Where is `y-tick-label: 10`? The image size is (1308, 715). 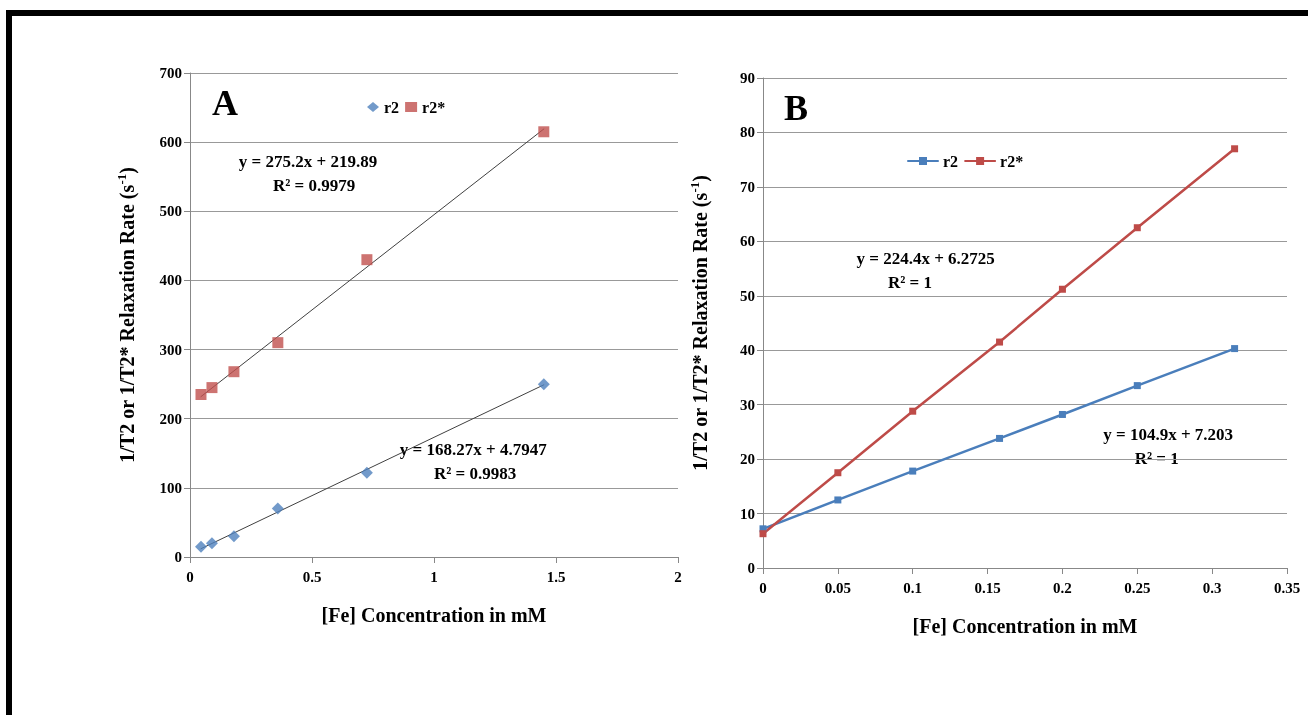 y-tick-label: 10 is located at coordinates (747, 513).